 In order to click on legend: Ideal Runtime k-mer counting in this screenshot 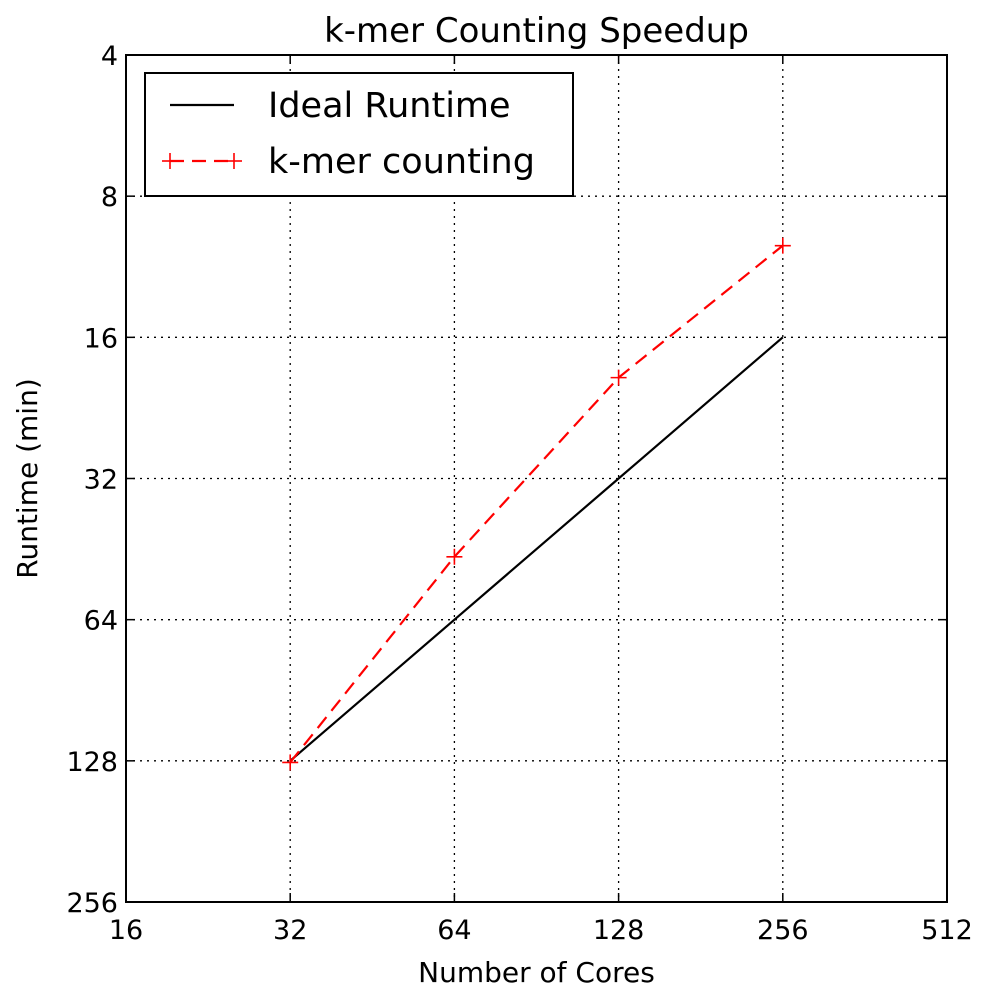, I will do `click(359, 134)`.